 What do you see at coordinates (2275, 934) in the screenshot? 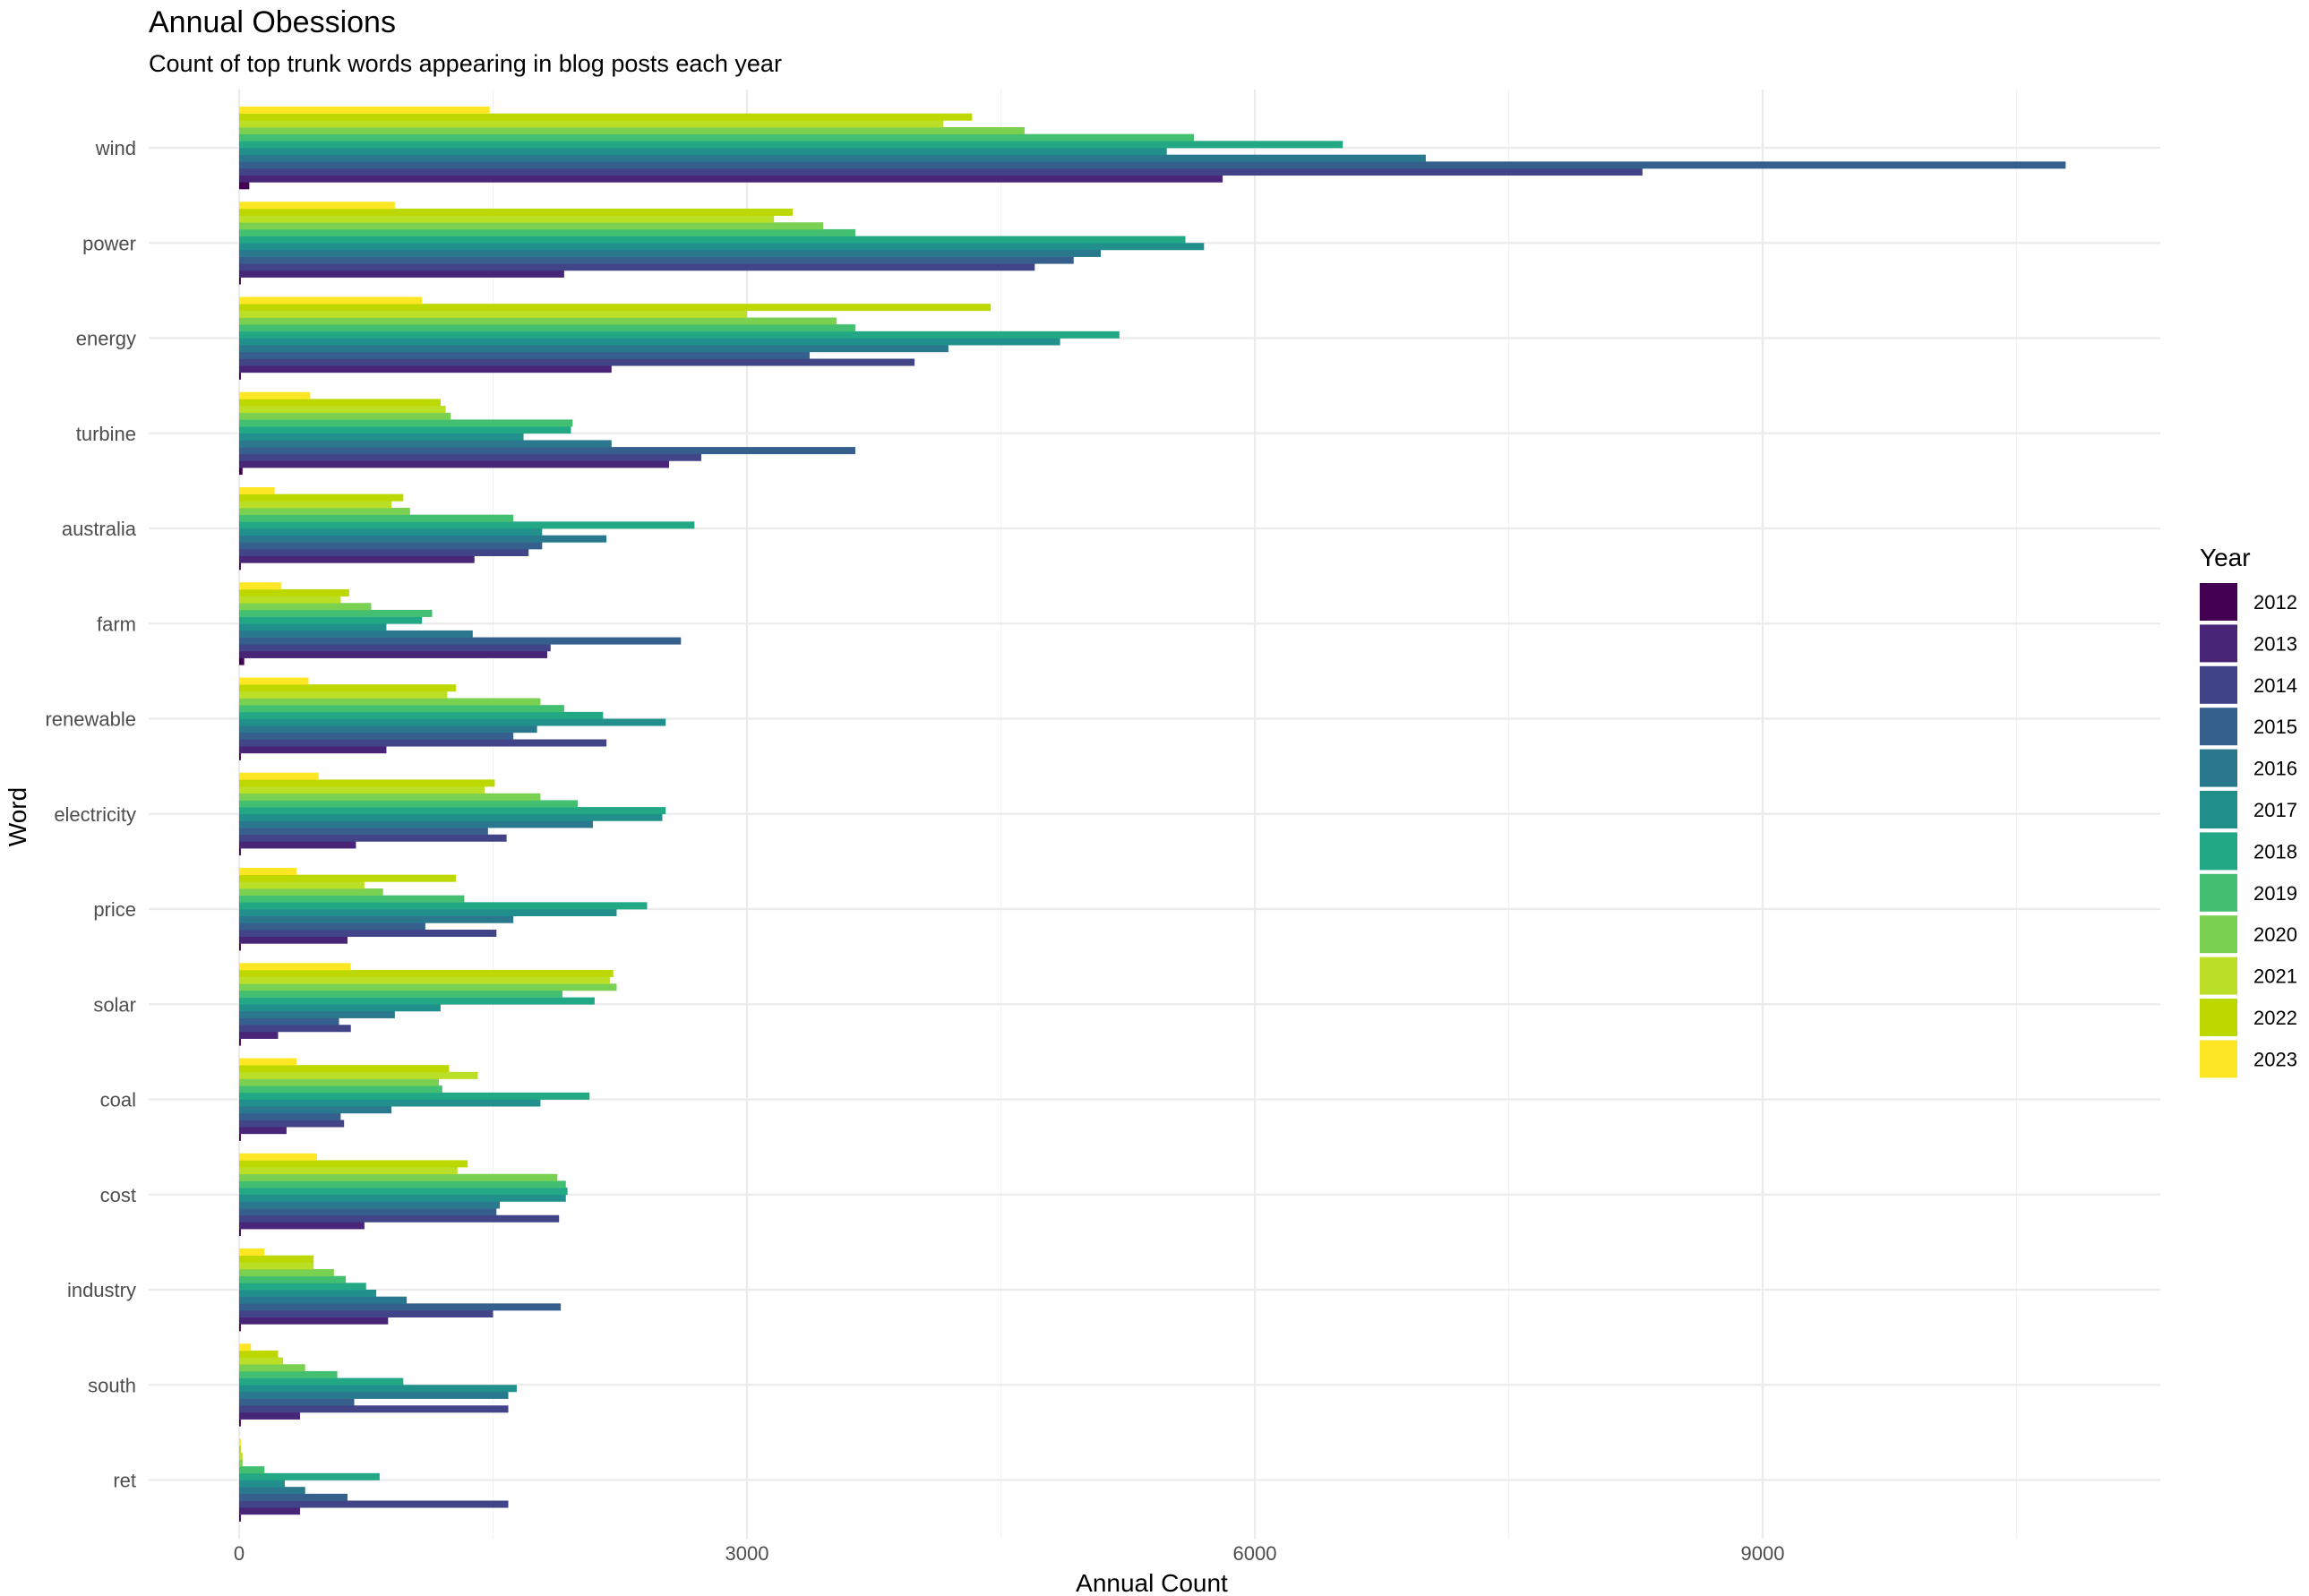
I see `legend-label-2020: 2020` at bounding box center [2275, 934].